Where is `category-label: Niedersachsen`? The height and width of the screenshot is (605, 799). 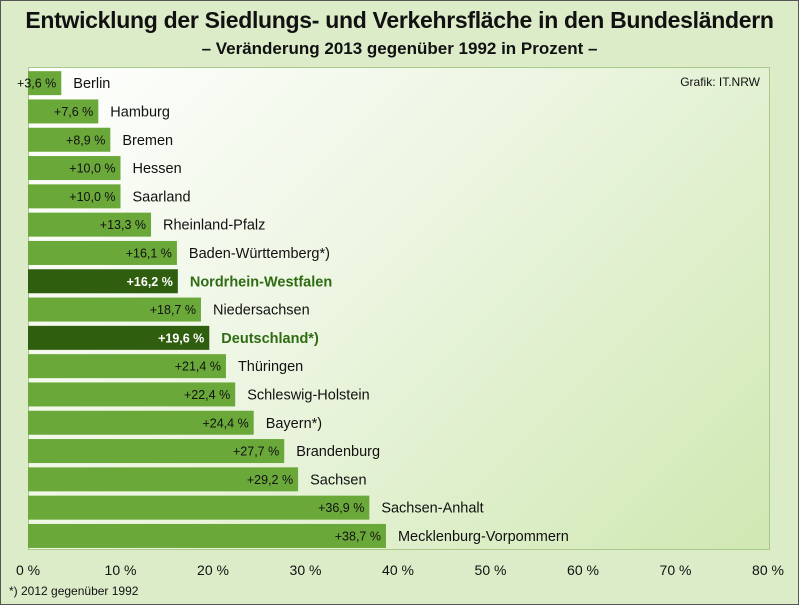 category-label: Niedersachsen is located at coordinates (261, 311).